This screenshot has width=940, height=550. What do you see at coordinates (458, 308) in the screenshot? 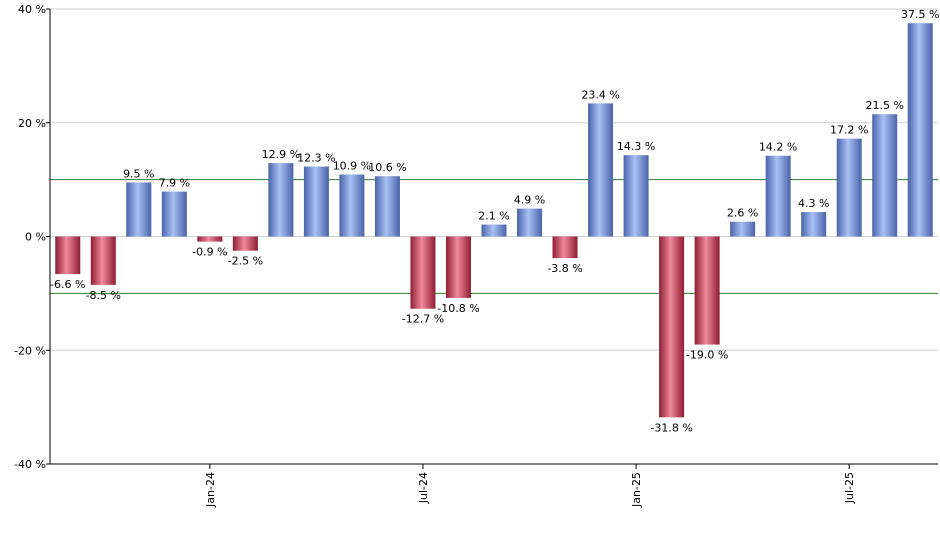
I see `data-label: -10.8 %` at bounding box center [458, 308].